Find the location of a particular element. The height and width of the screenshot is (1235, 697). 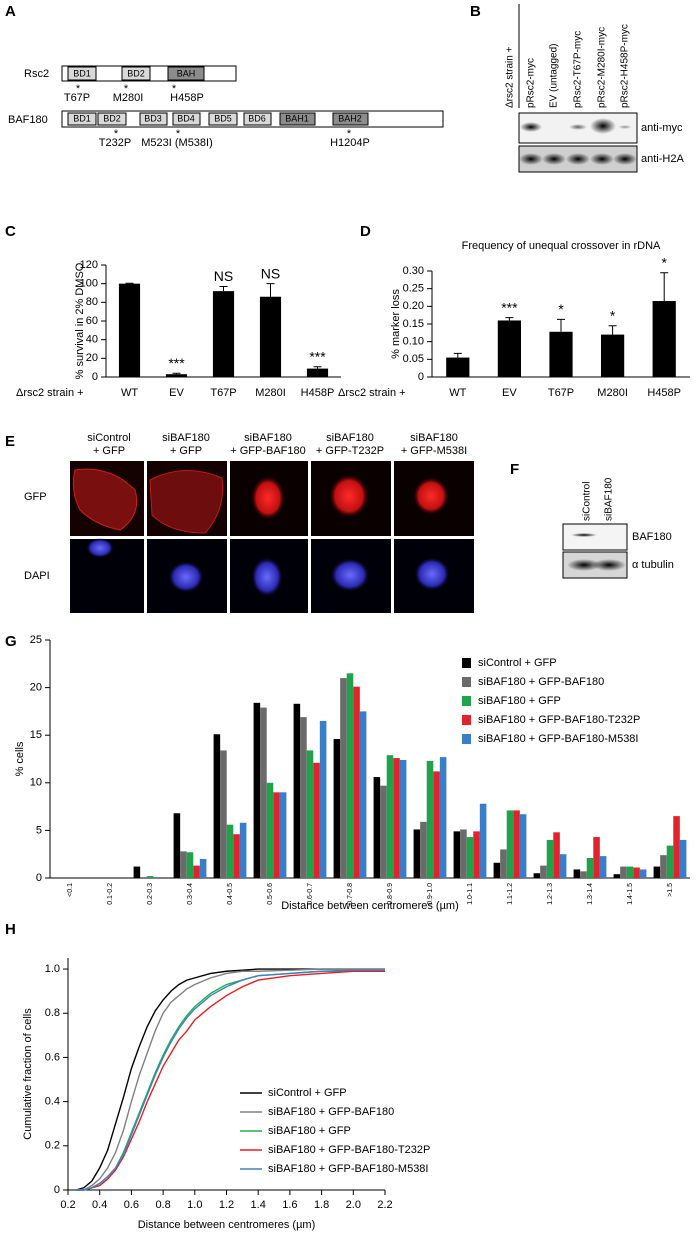

y-tick-label: 100 is located at coordinates (89, 284).